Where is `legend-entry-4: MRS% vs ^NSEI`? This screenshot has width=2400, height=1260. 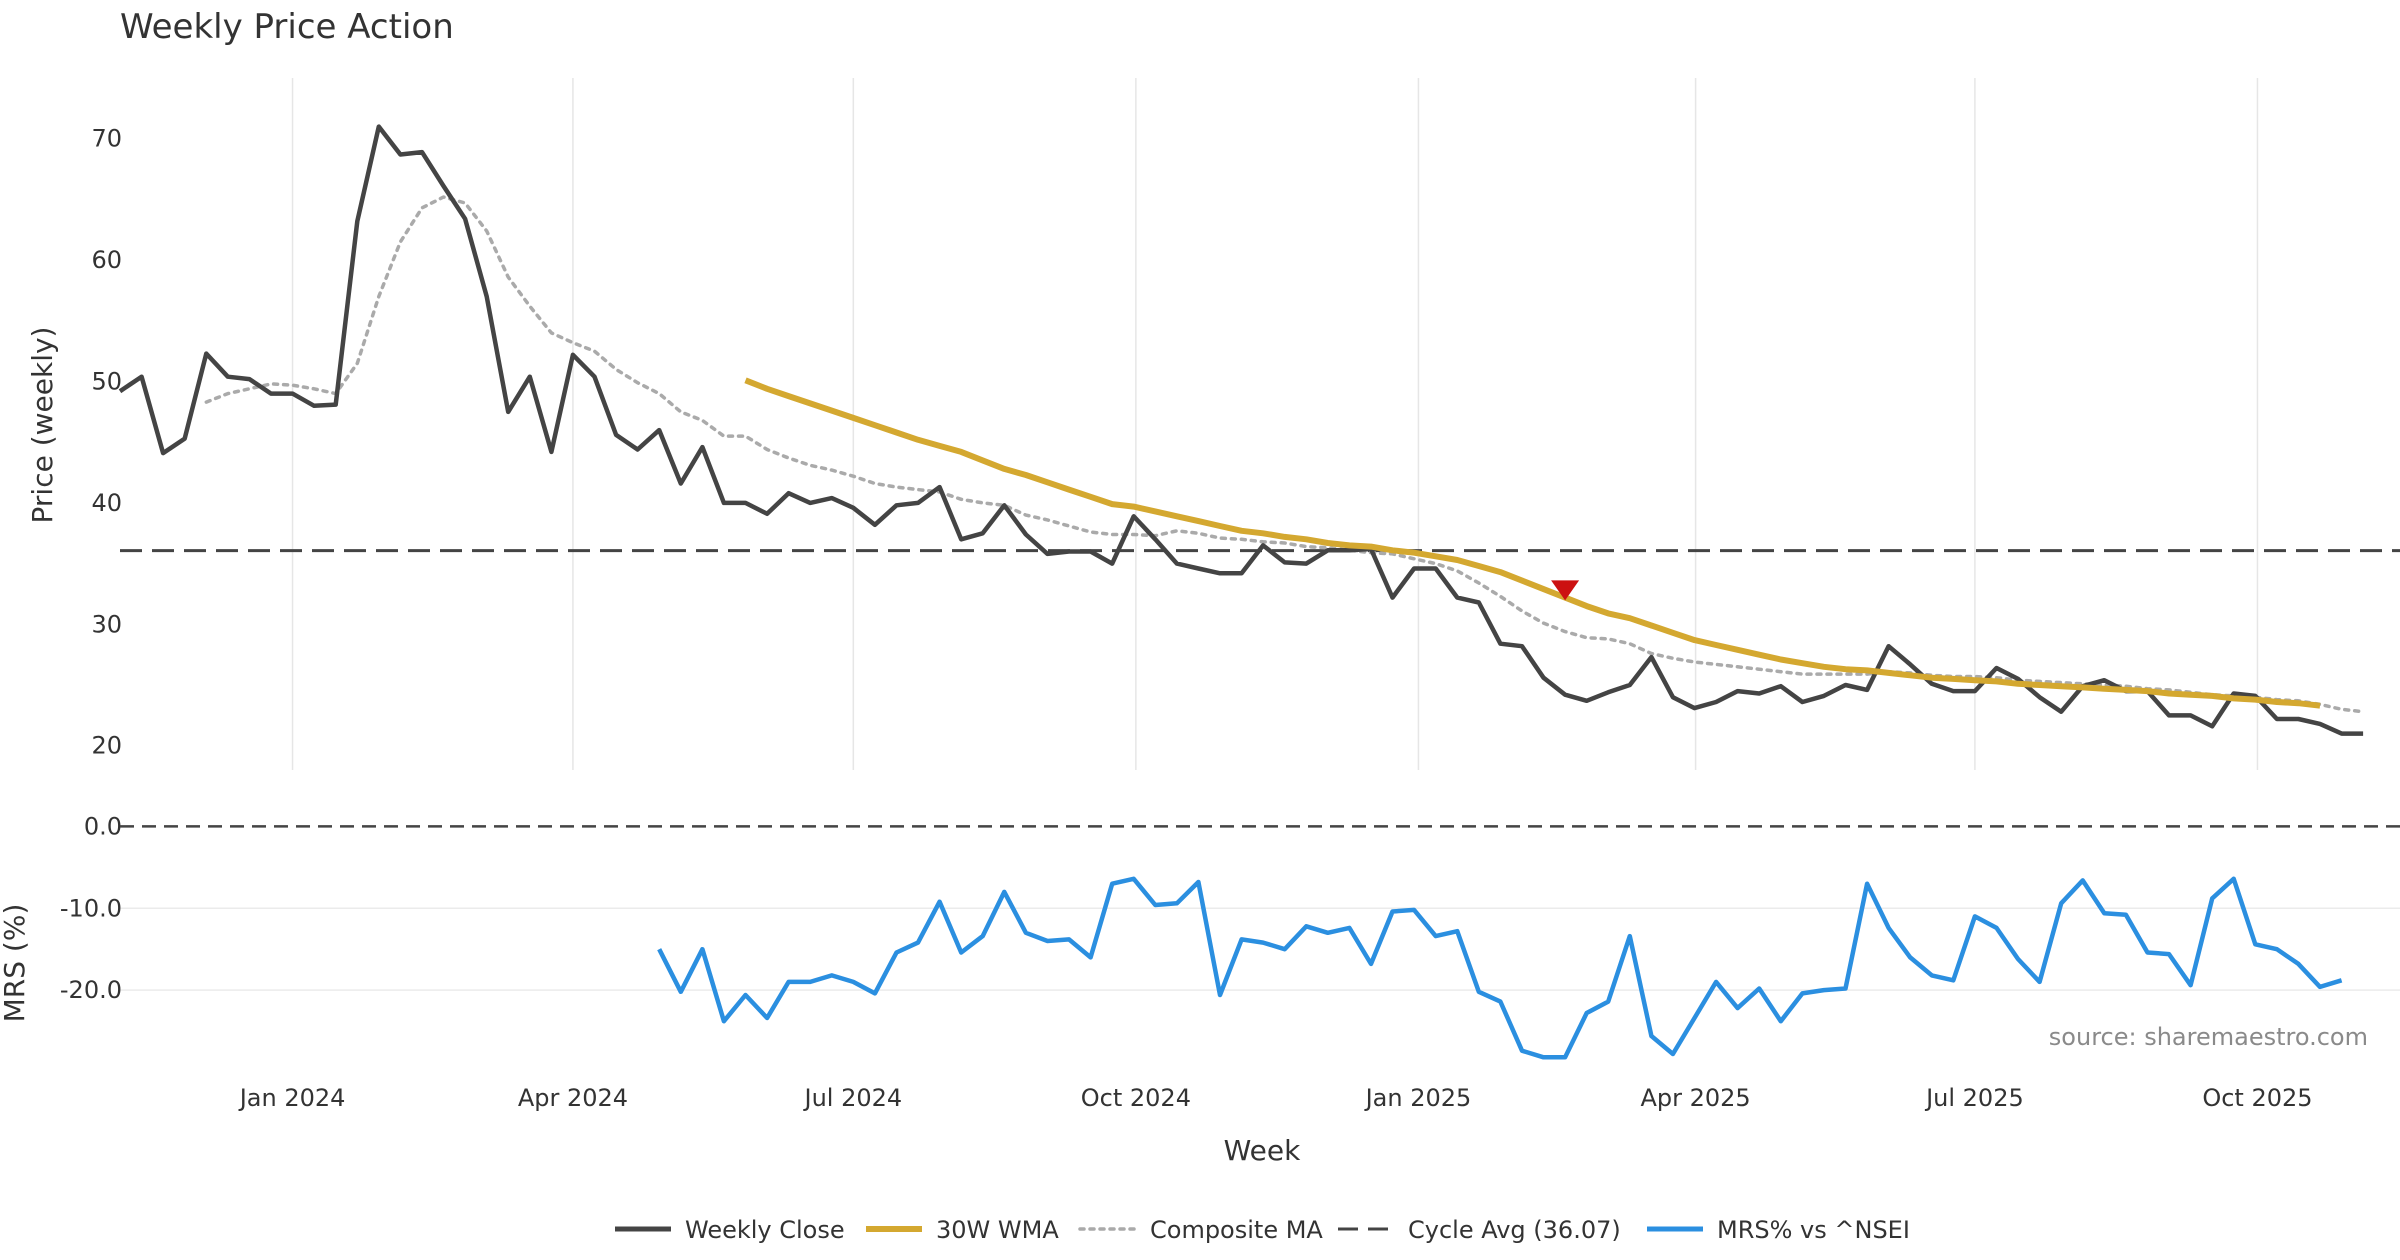 legend-entry-4: MRS% vs ^NSEI is located at coordinates (1778, 1230).